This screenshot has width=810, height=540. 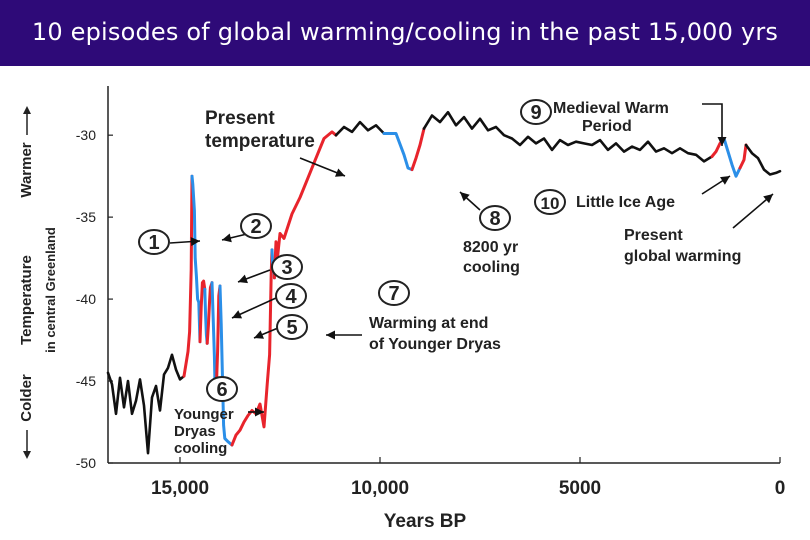 I want to click on colder-arrow-icon, so click(x=27, y=444).